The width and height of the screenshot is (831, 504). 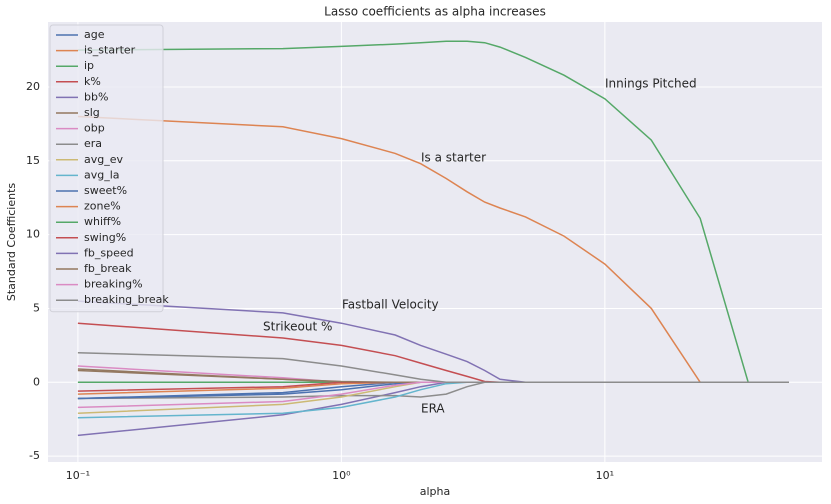 I want to click on x-tick-label: 10⁻¹, so click(x=78, y=475).